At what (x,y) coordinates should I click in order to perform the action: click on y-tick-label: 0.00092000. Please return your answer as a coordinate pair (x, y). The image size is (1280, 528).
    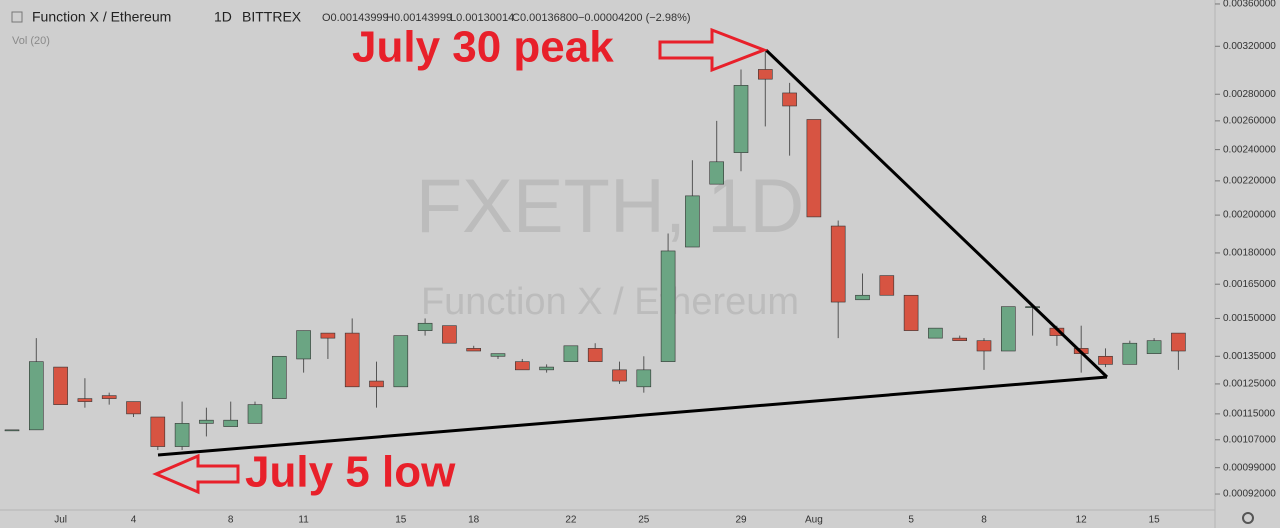
    Looking at the image, I should click on (1249, 494).